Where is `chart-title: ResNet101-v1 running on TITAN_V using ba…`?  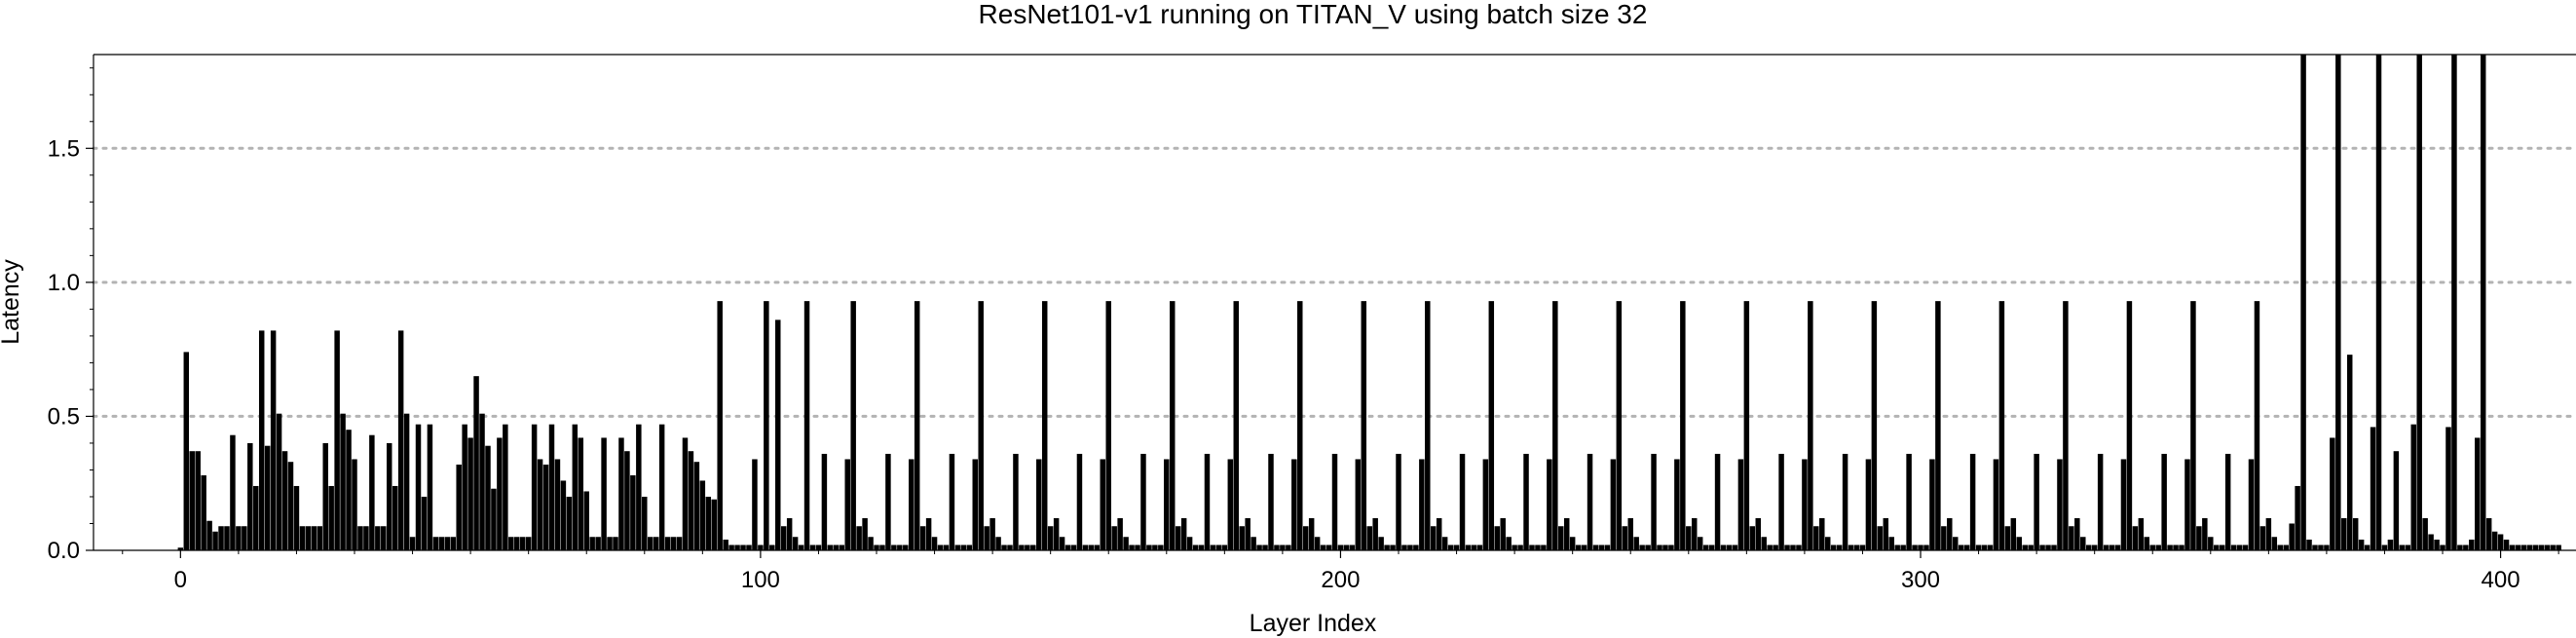
chart-title: ResNet101-v1 running on TITAN_V using ba… is located at coordinates (1313, 15).